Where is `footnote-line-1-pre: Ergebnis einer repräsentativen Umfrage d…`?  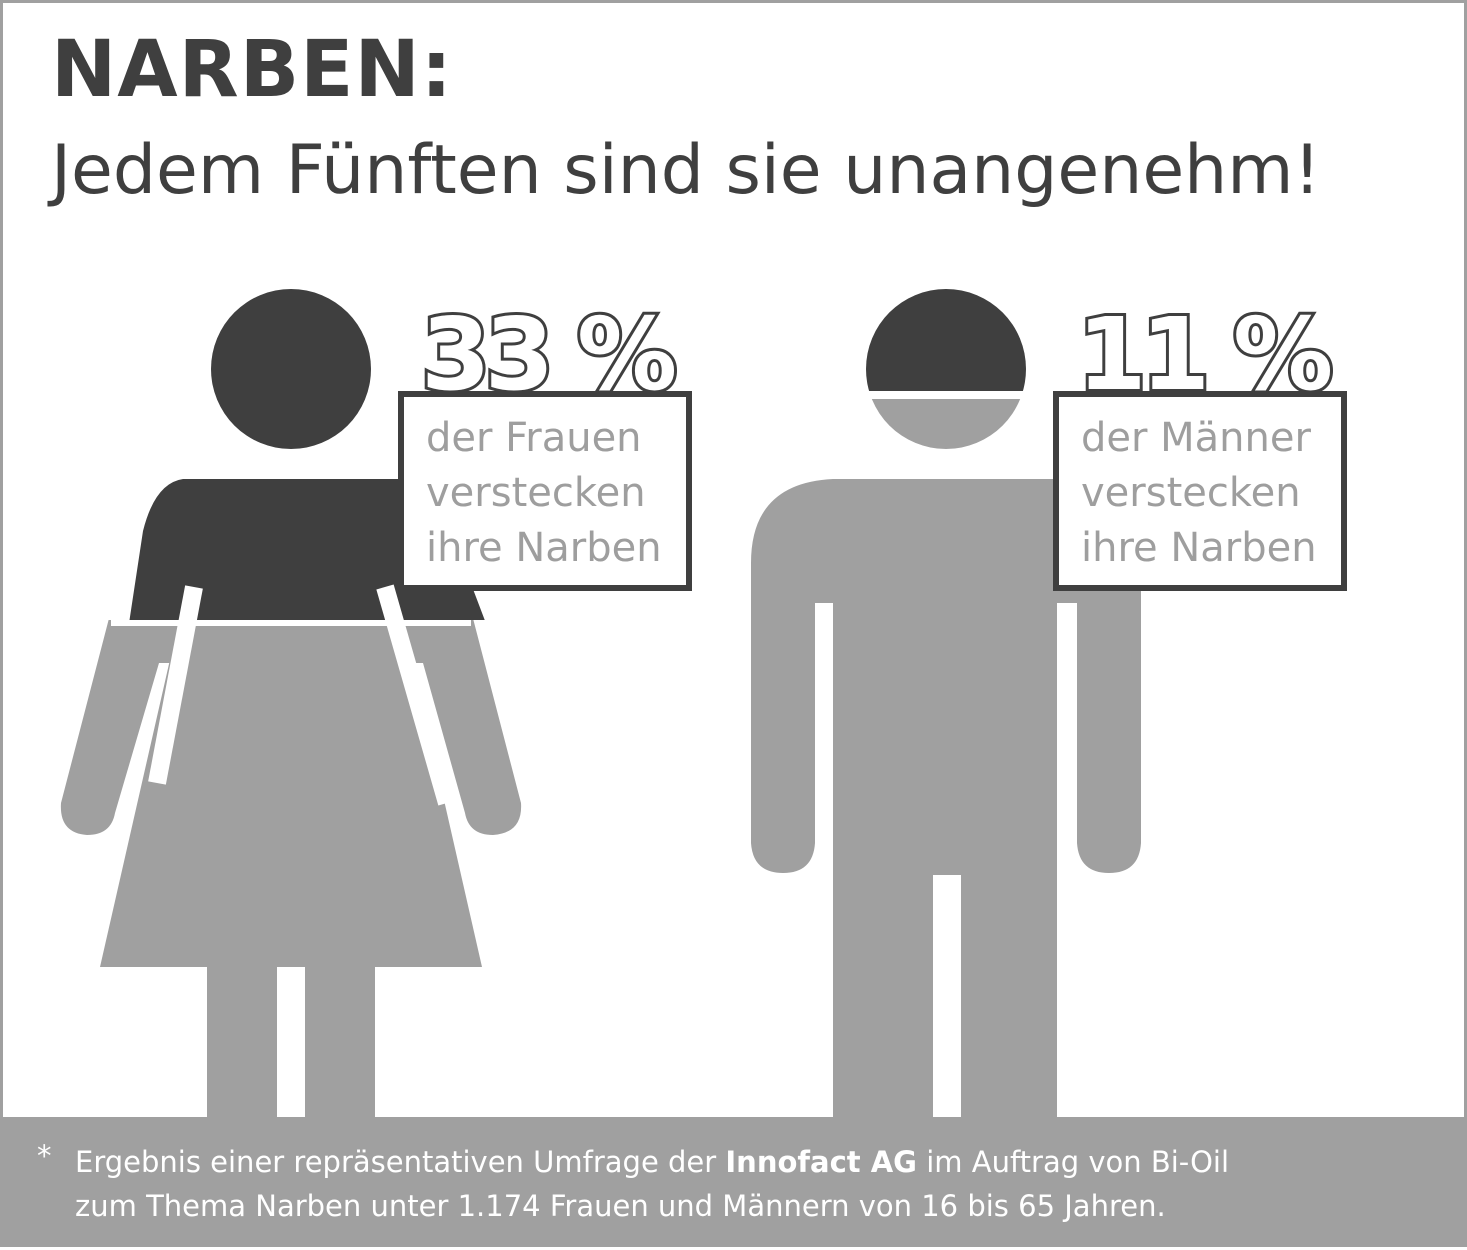
footnote-line-1-pre: Ergebnis einer repräsentativen Umfrage d… is located at coordinates (400, 1162).